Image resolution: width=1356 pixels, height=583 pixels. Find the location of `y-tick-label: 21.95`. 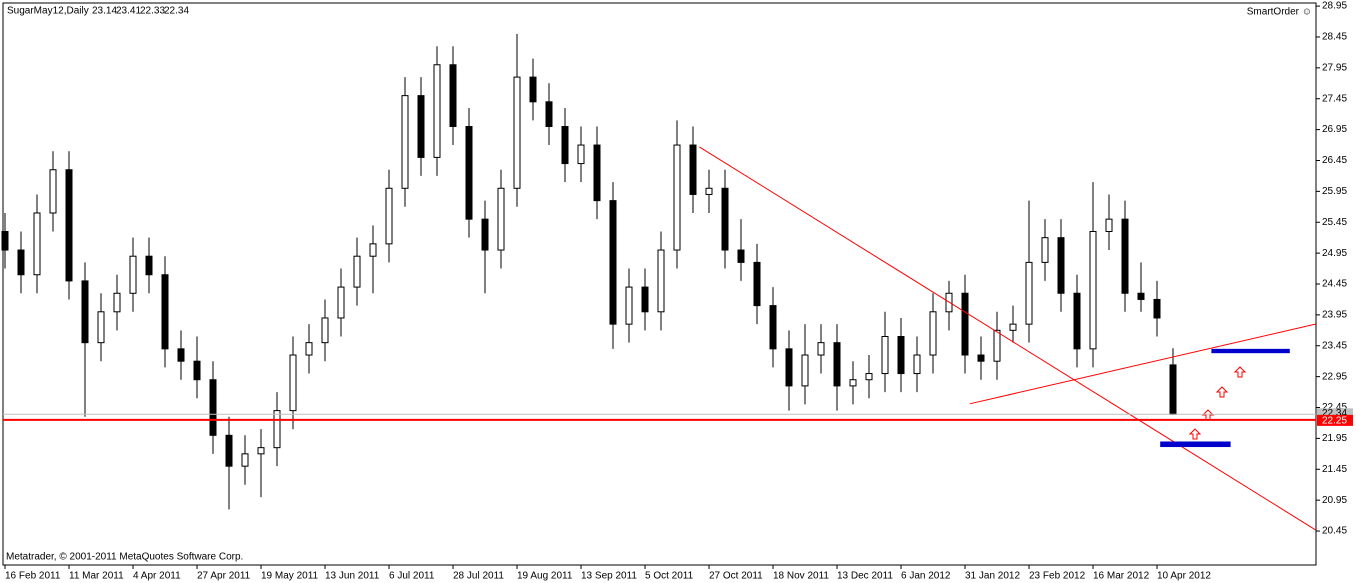

y-tick-label: 21.95 is located at coordinates (1334, 438).